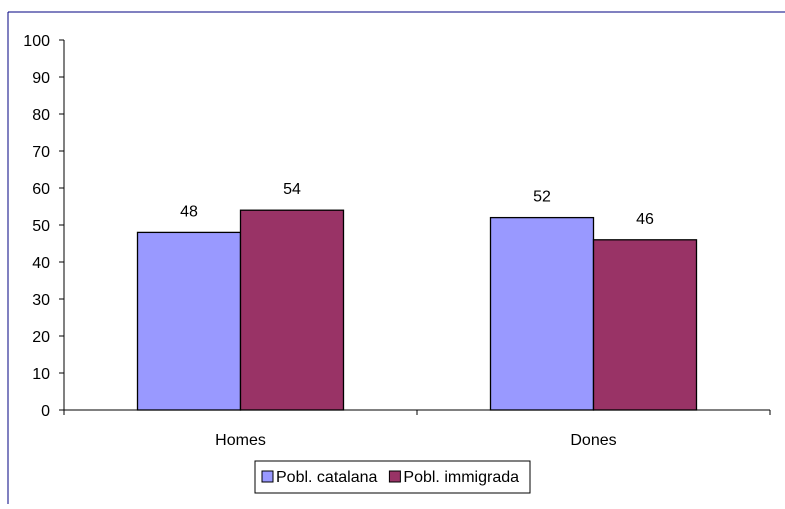 The height and width of the screenshot is (509, 785). What do you see at coordinates (189, 321) in the screenshot?
I see `bar-pobl-catalana-homes` at bounding box center [189, 321].